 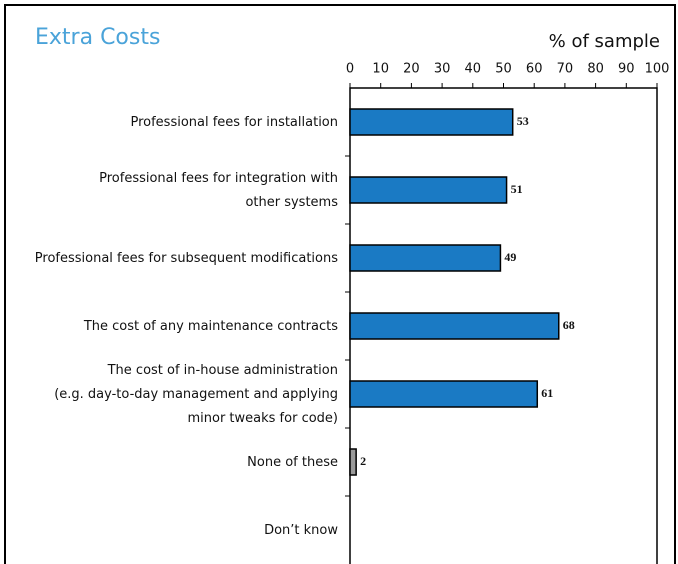 What do you see at coordinates (517, 189) in the screenshot?
I see `value-label: 51` at bounding box center [517, 189].